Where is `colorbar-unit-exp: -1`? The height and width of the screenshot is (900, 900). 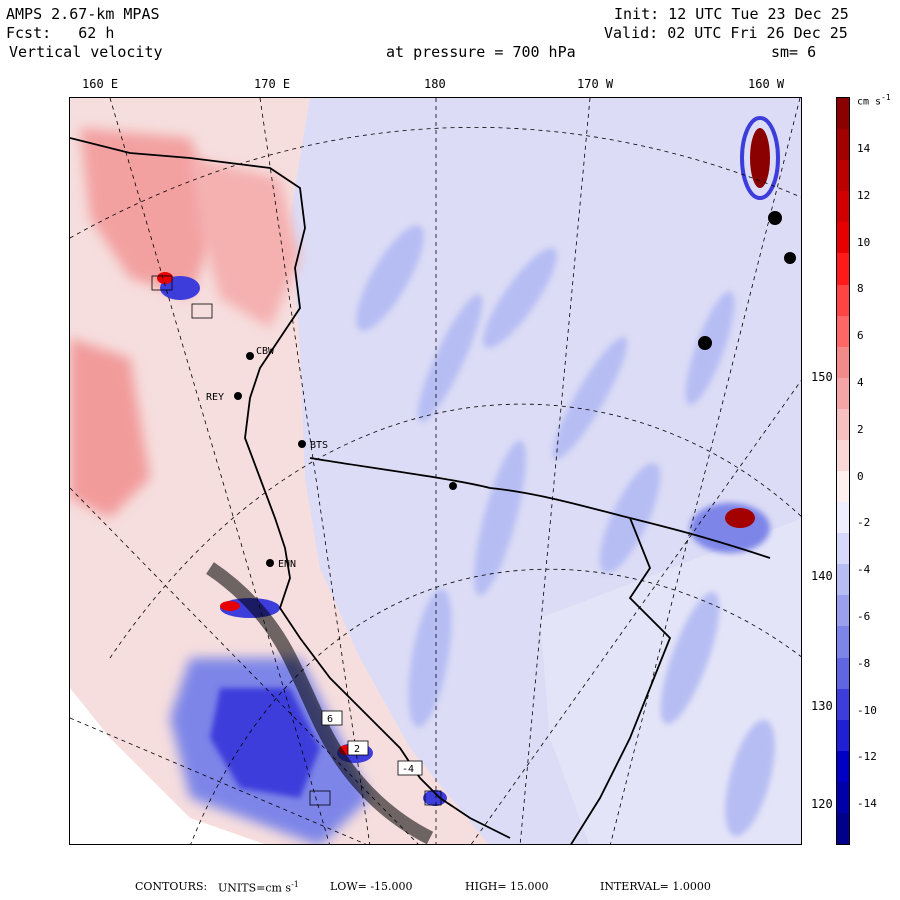
colorbar-unit-exp: -1 is located at coordinates (886, 97).